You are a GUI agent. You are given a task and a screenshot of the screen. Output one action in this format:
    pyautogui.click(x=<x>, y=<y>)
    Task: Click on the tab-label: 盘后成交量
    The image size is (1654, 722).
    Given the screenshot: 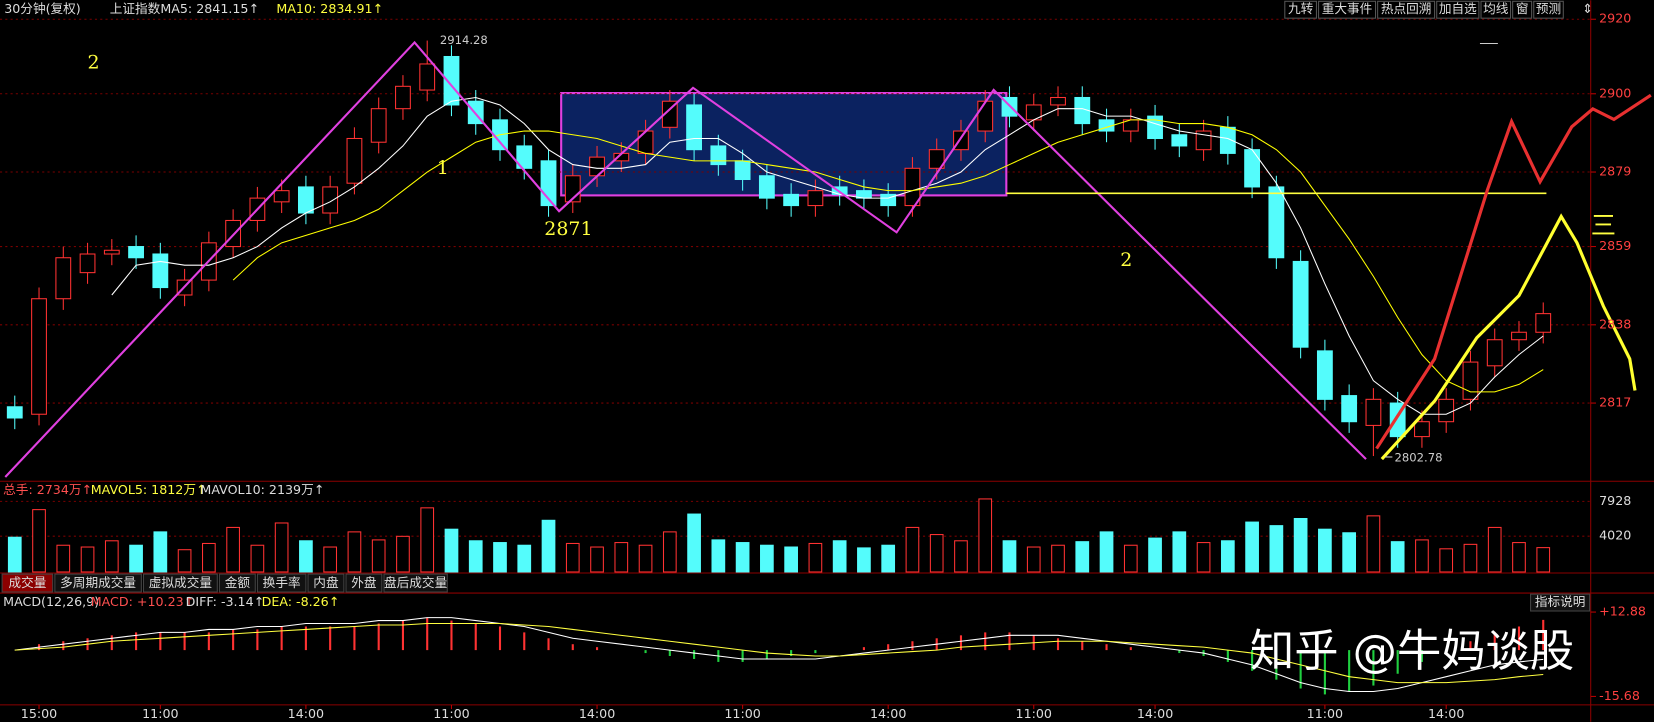 What is the action you would take?
    pyautogui.click(x=416, y=582)
    